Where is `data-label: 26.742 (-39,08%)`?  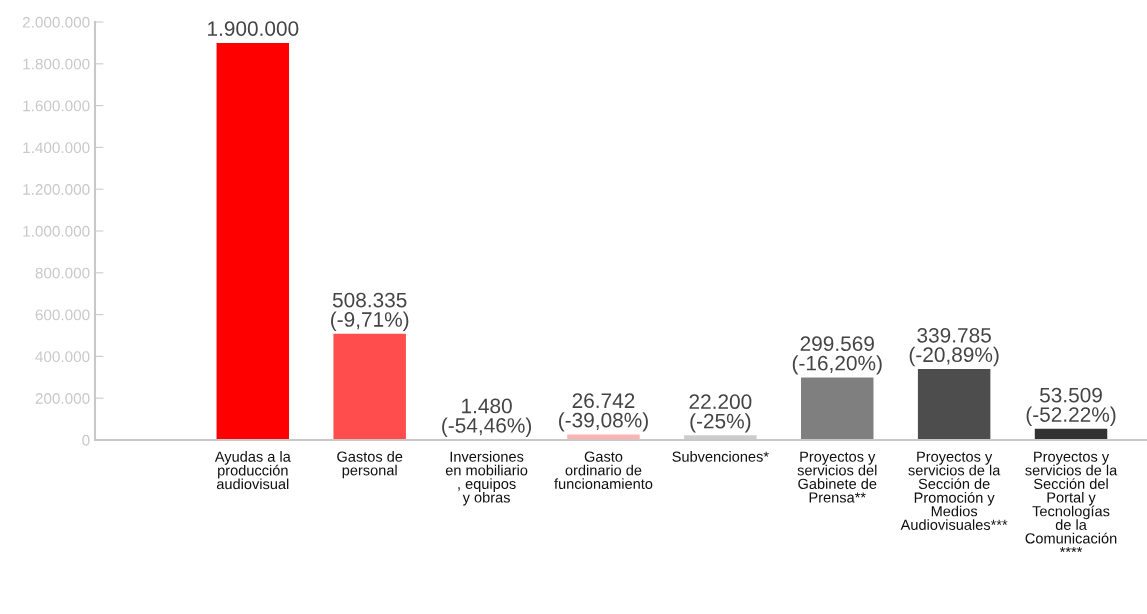
data-label: 26.742 (-39,08%) is located at coordinates (603, 412).